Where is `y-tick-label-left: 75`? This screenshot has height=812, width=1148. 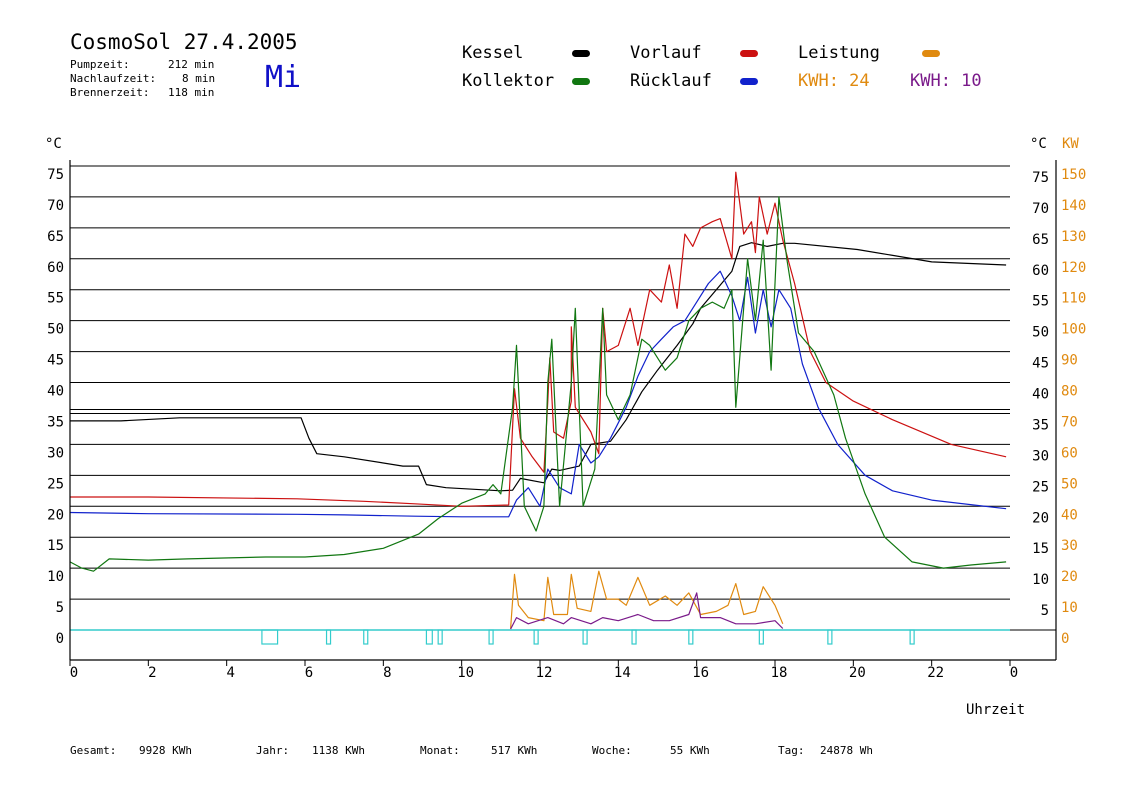
y-tick-label-left: 75 is located at coordinates (55, 175).